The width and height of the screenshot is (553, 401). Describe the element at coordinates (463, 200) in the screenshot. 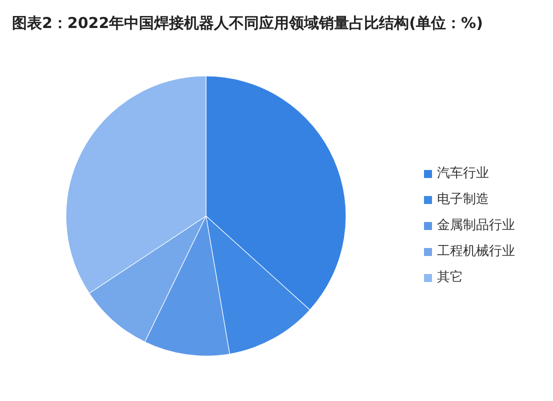

I see `legend-label: 电子制造` at that location.